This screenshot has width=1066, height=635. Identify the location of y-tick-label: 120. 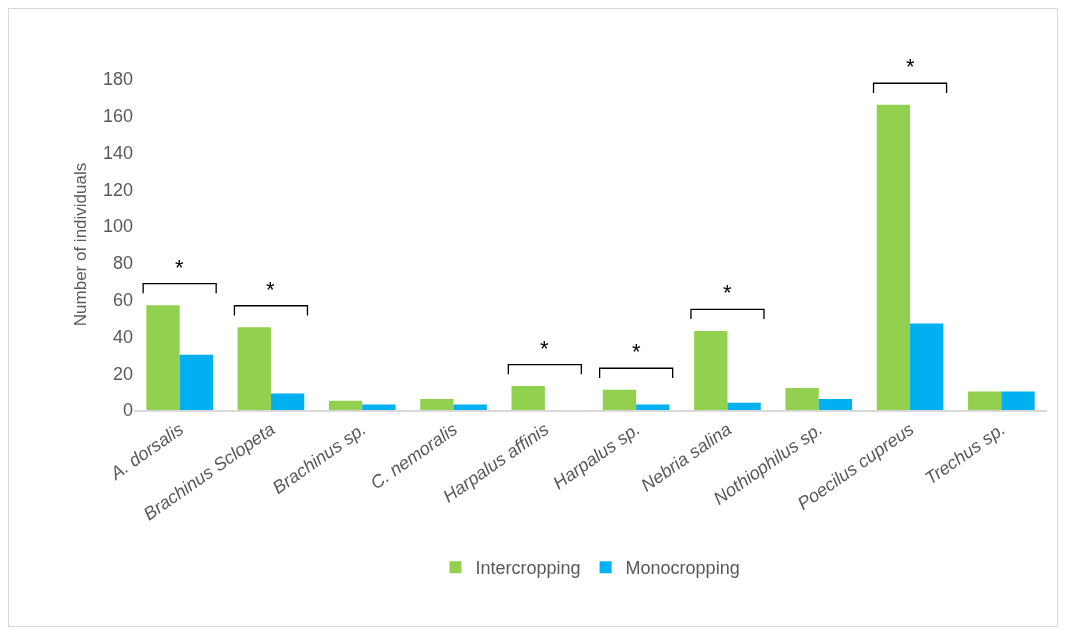
(117, 189).